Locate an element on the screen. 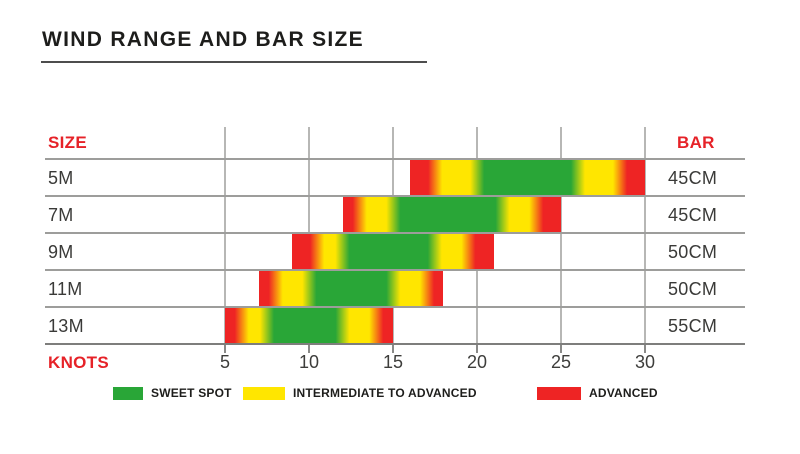 The width and height of the screenshot is (800, 454). axis-tick-label: 15 is located at coordinates (393, 362).